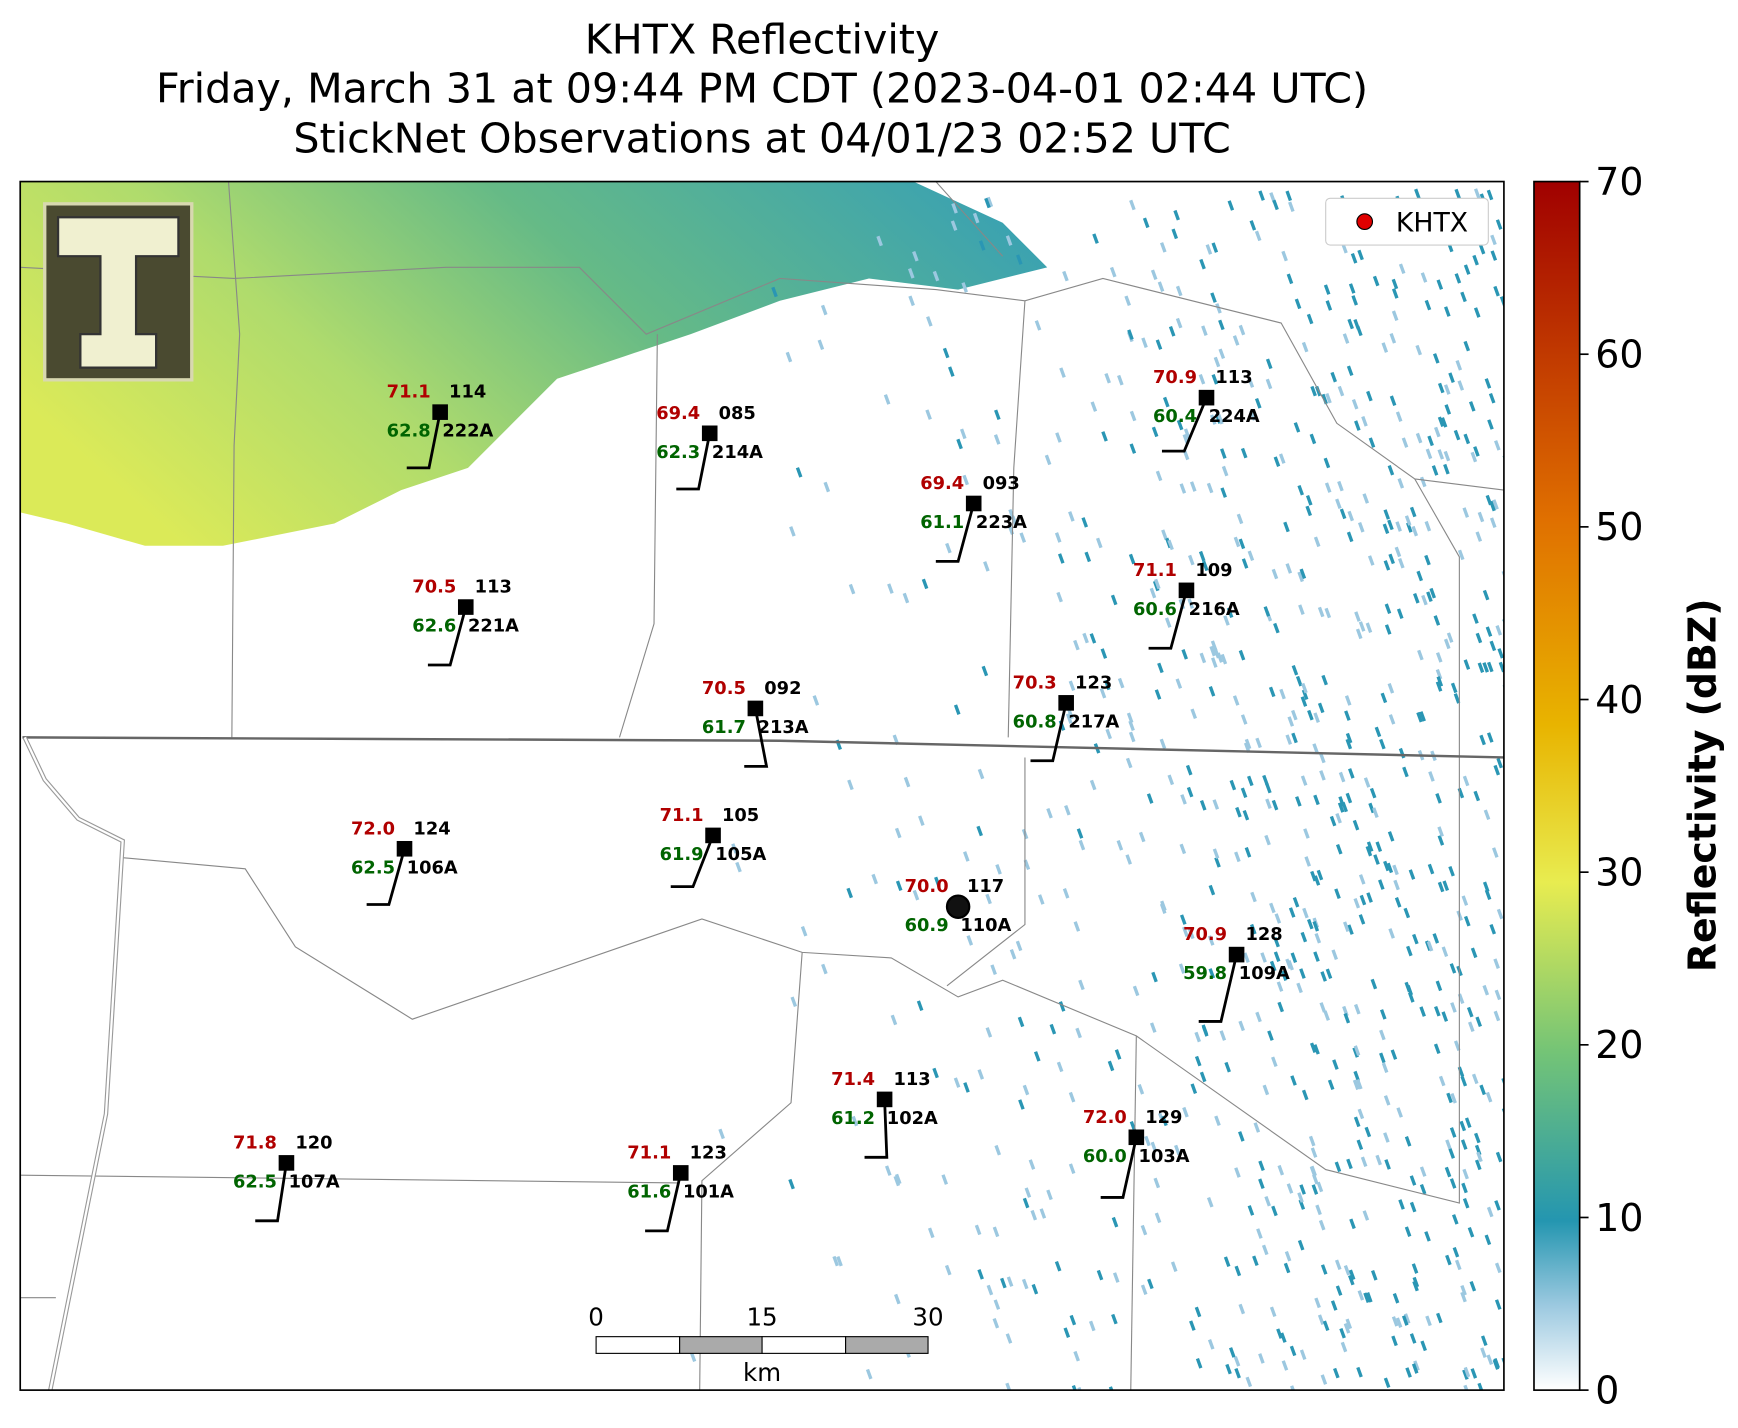  I want to click on legend-marker, so click(1365, 222).